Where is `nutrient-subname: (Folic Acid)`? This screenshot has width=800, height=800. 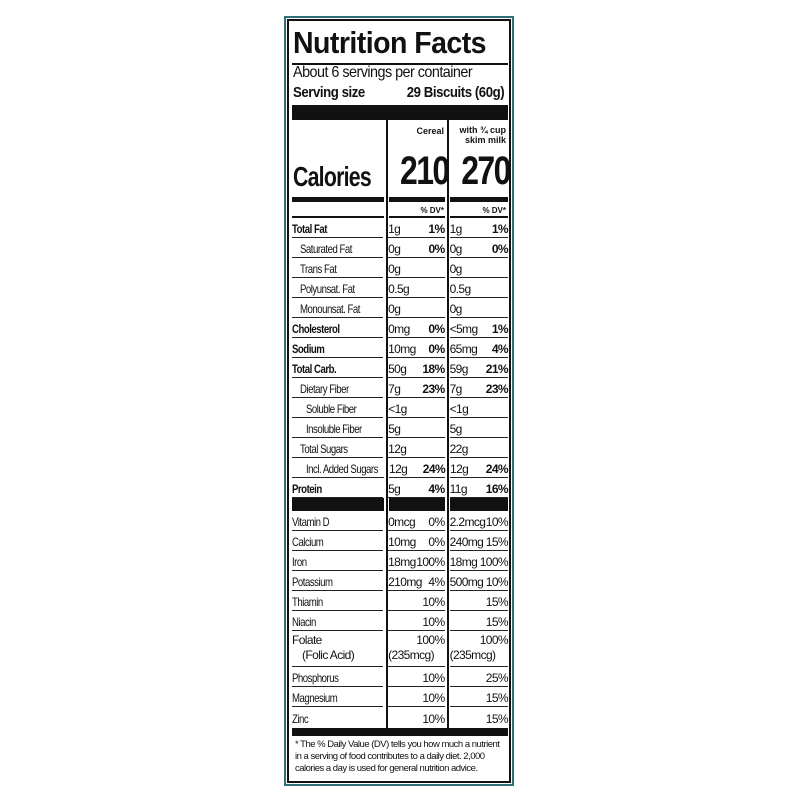 nutrient-subname: (Folic Acid) is located at coordinates (328, 655).